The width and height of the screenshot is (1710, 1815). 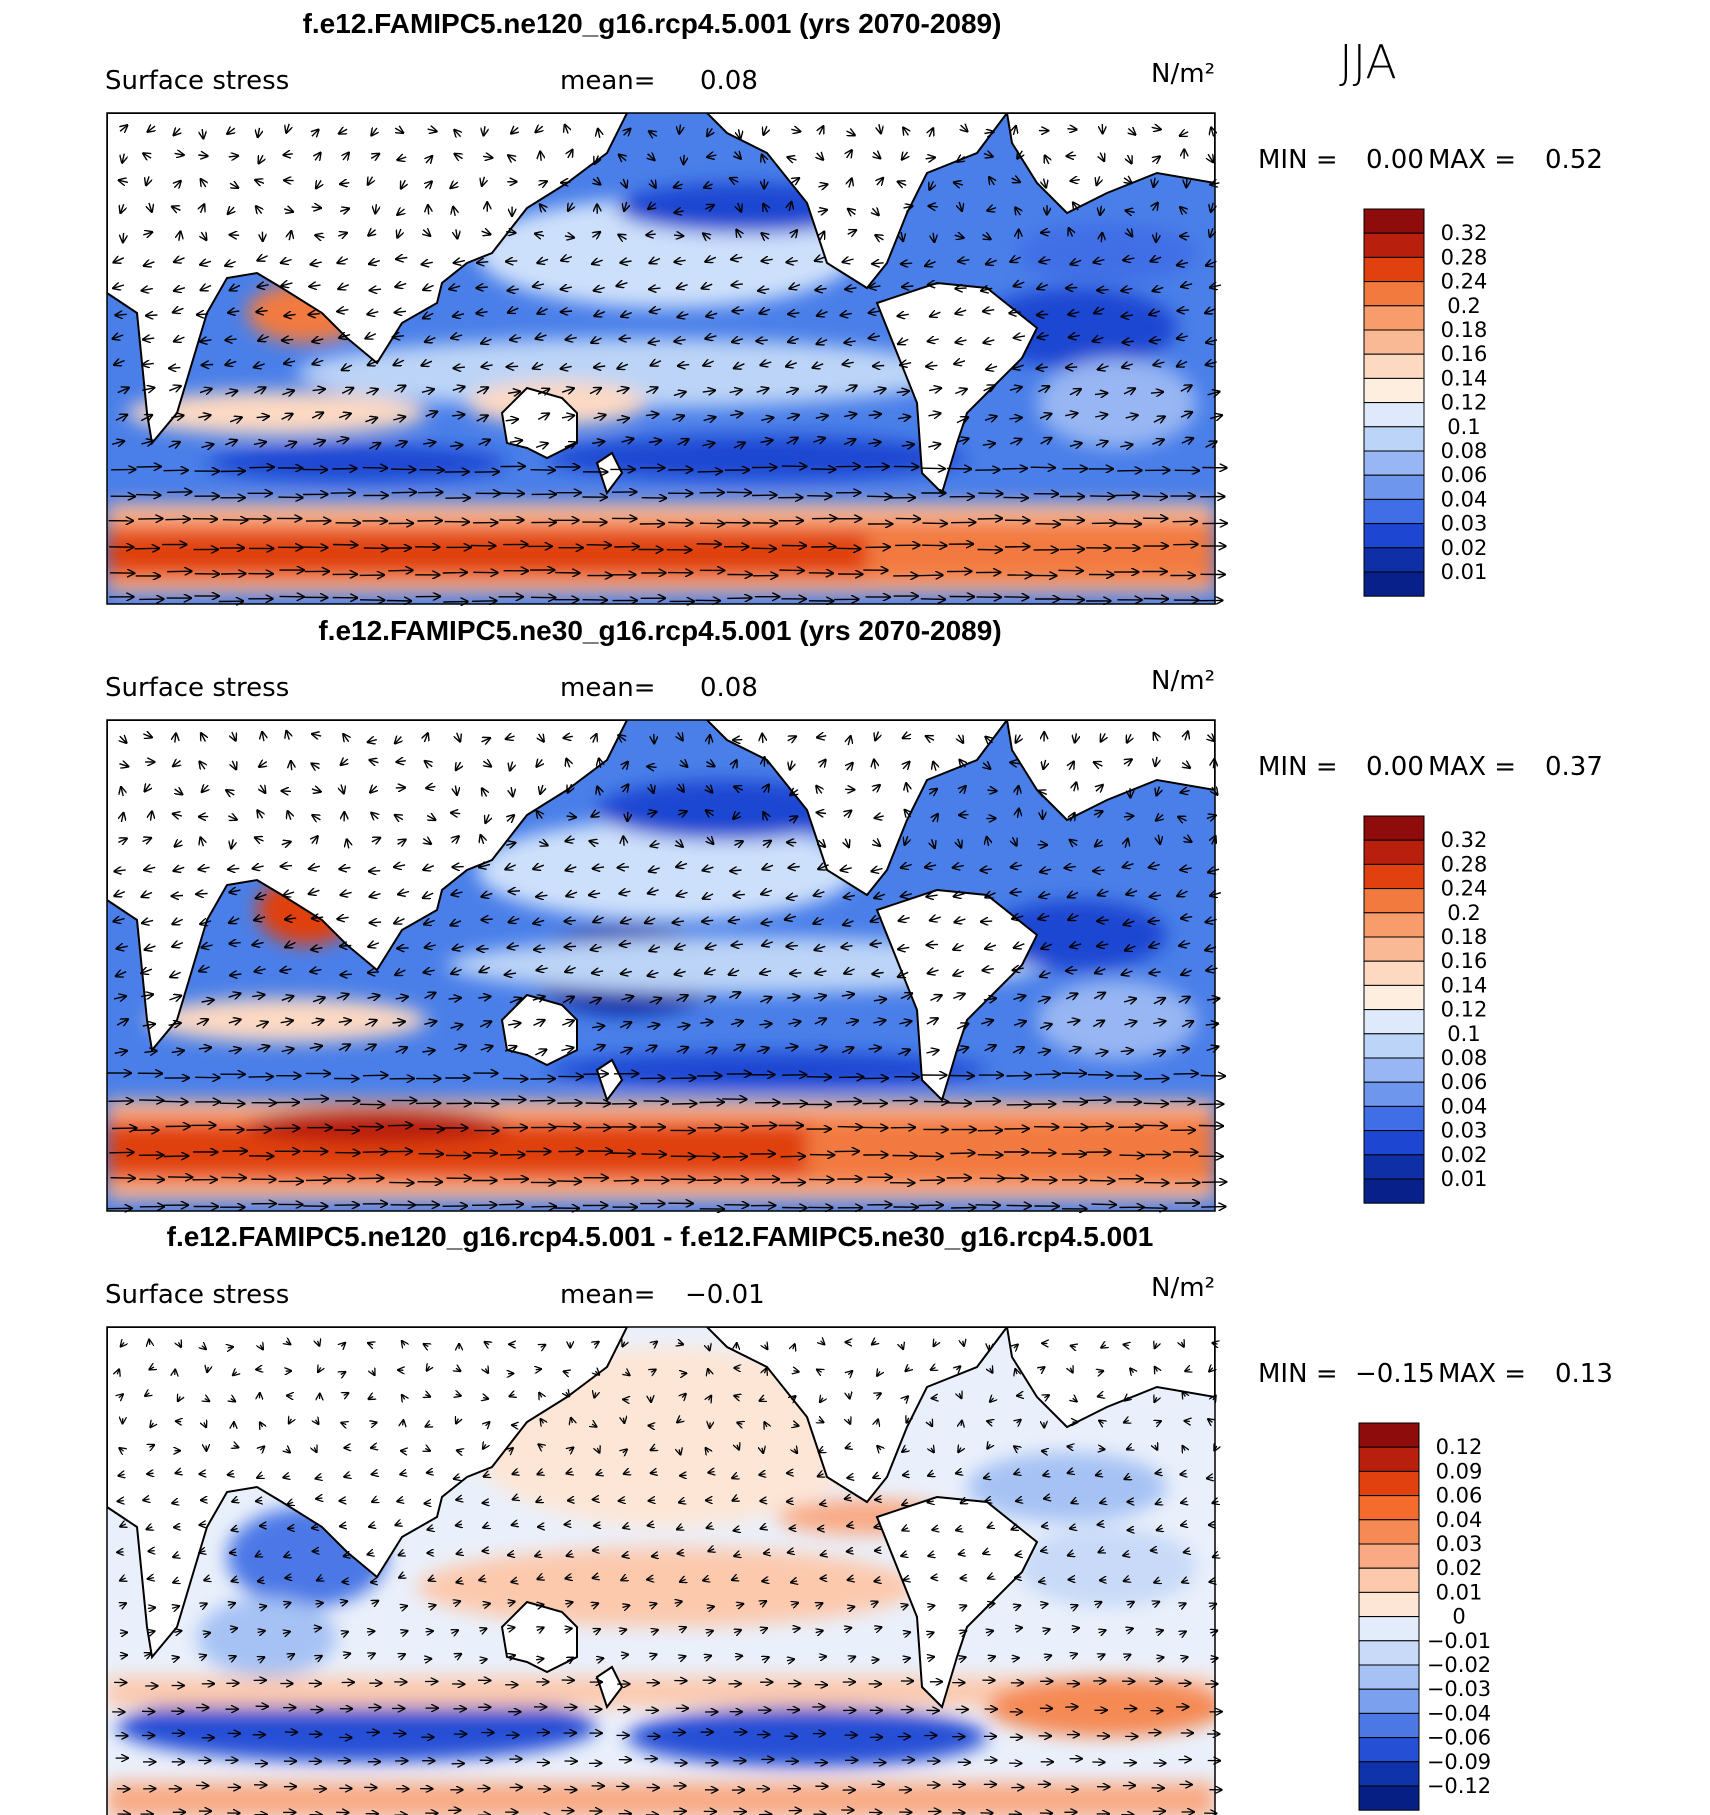 What do you see at coordinates (1395, 1374) in the screenshot?
I see `min-value: −0.15` at bounding box center [1395, 1374].